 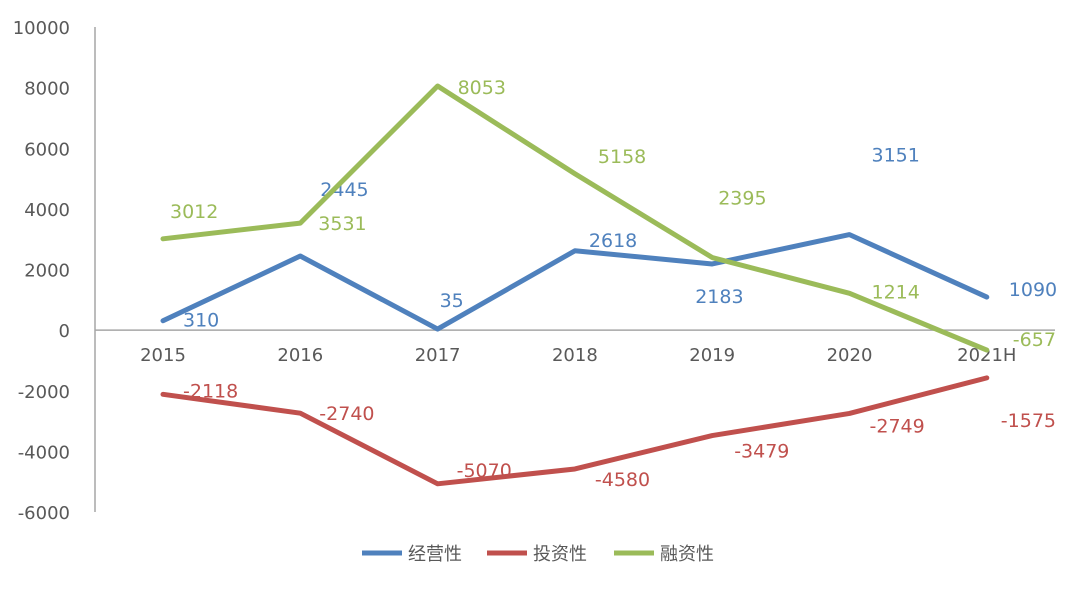 I want to click on data-label: 1090, so click(x=1033, y=290).